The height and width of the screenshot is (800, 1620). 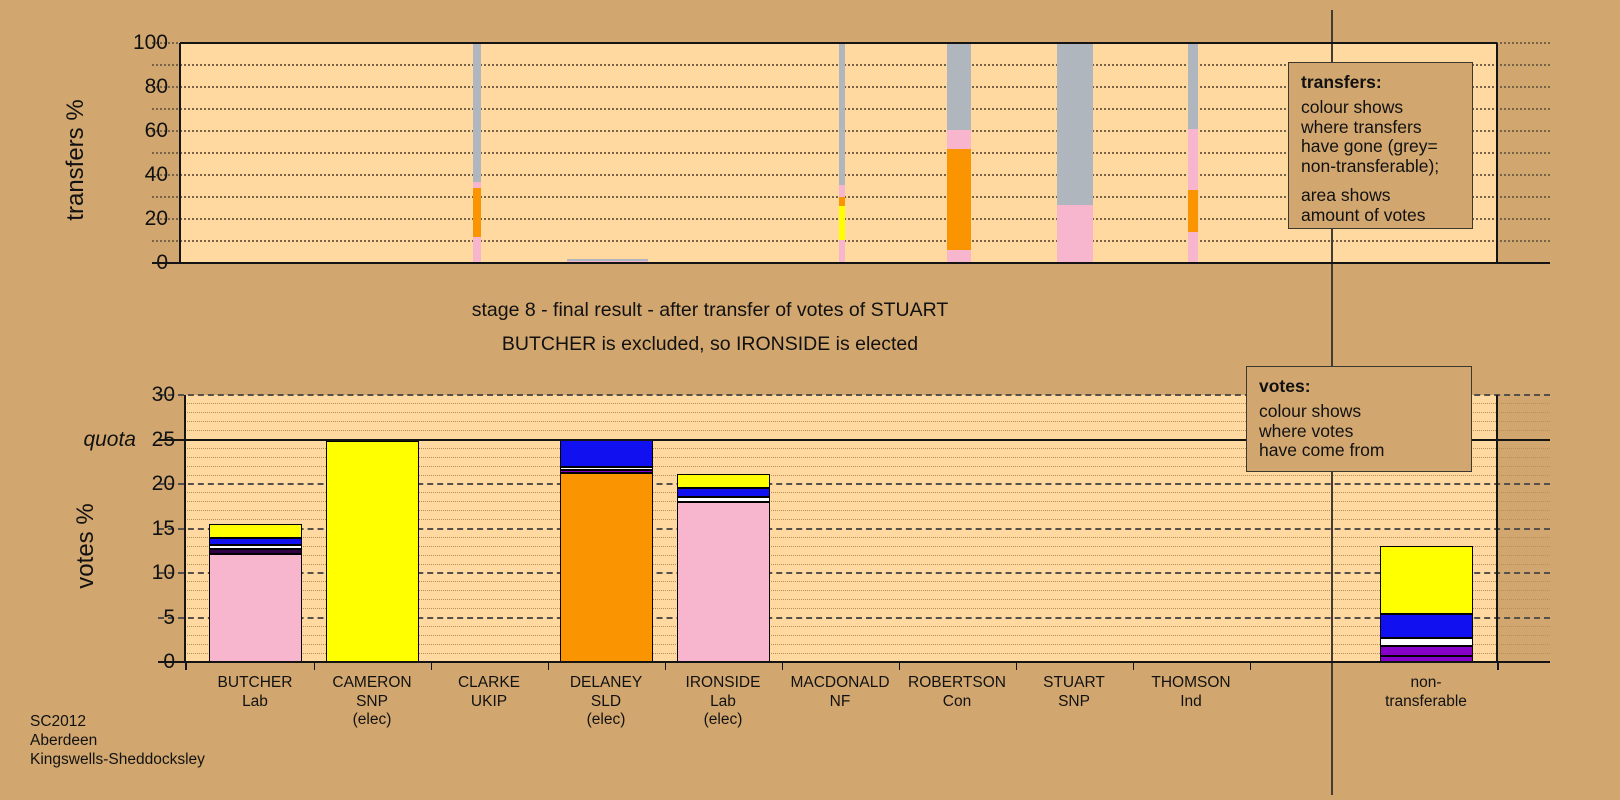 What do you see at coordinates (1426, 692) in the screenshot?
I see `x-category-label-non-: non-transferable` at bounding box center [1426, 692].